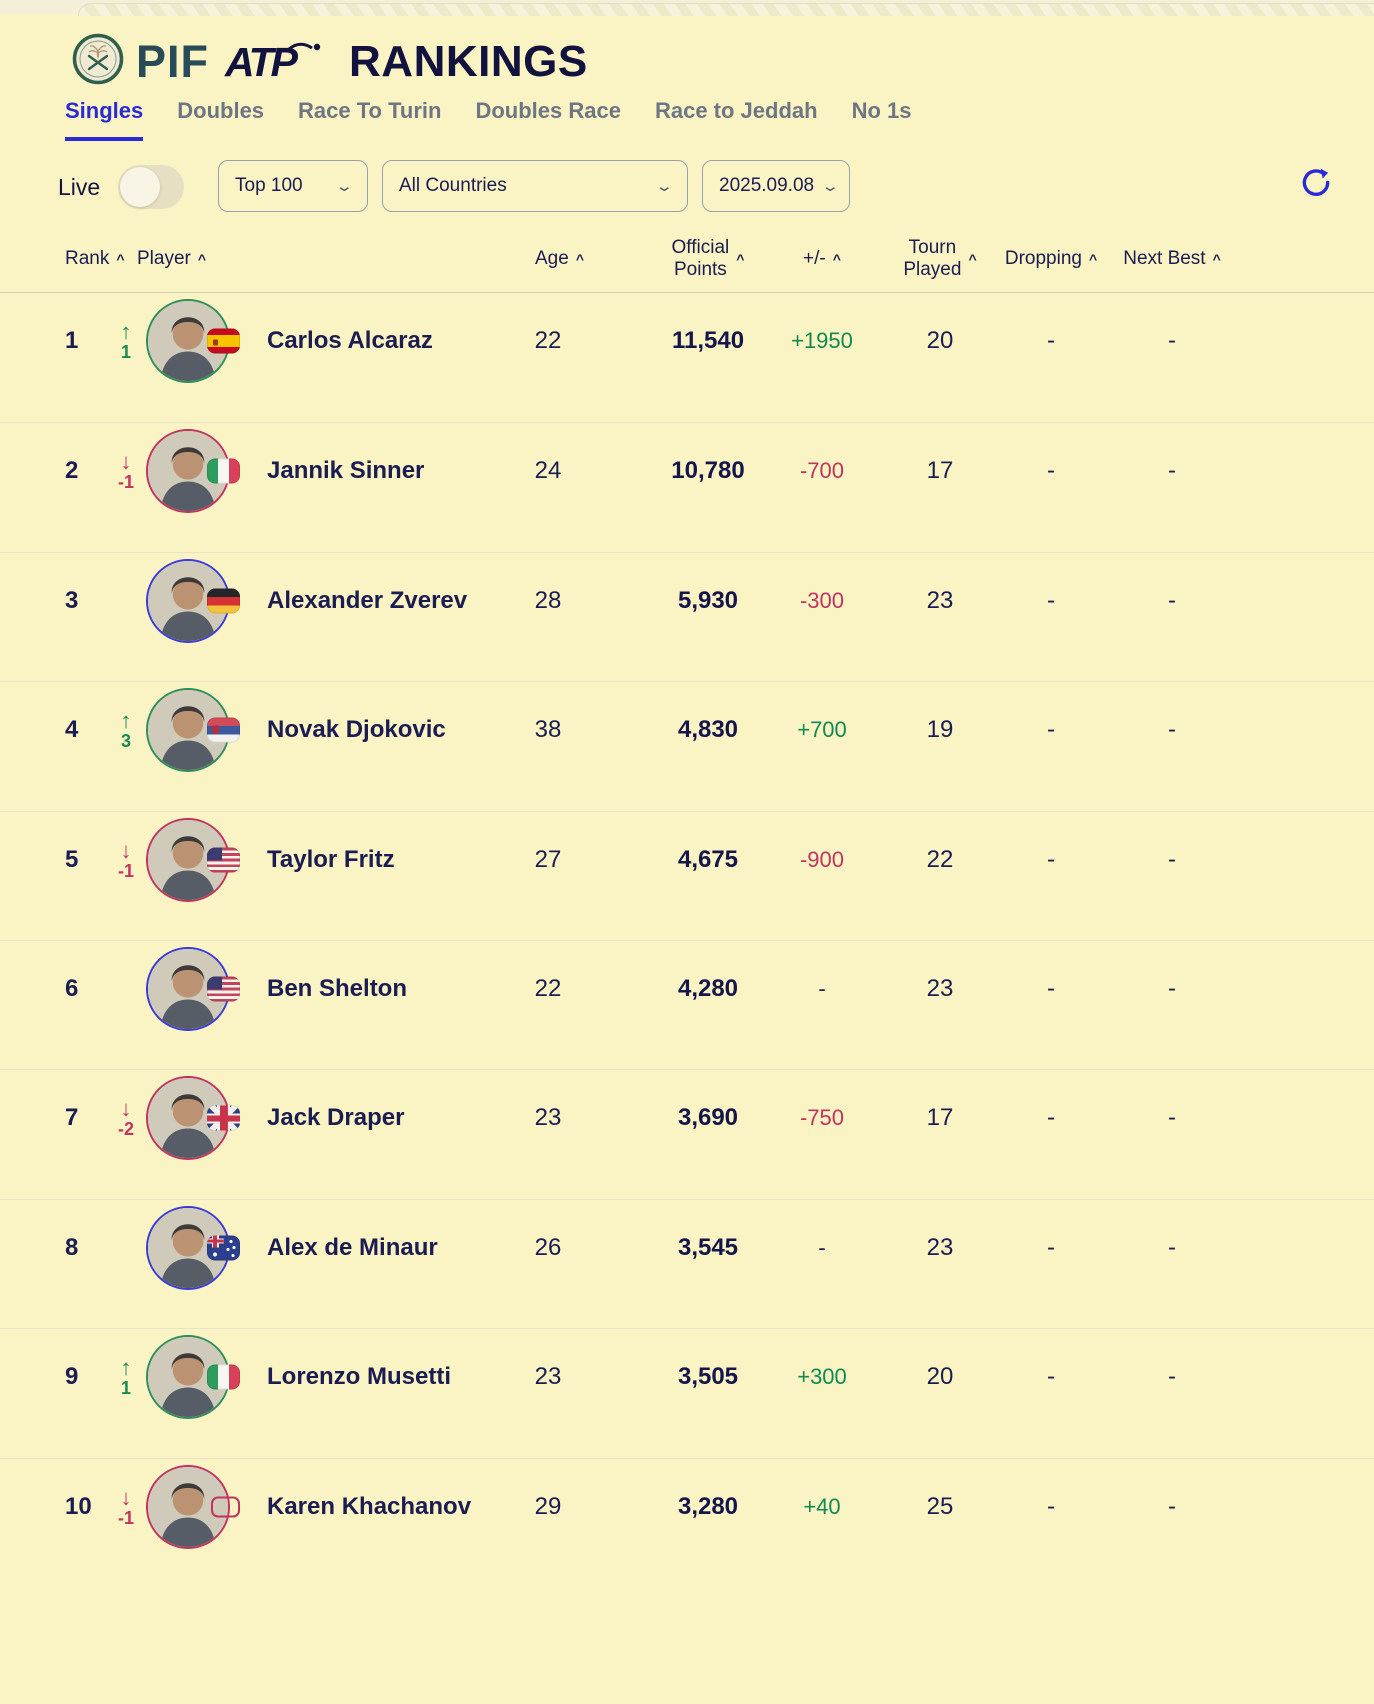 This screenshot has height=1704, width=1374. What do you see at coordinates (822, 1377) in the screenshot?
I see `points-delta-value: +300` at bounding box center [822, 1377].